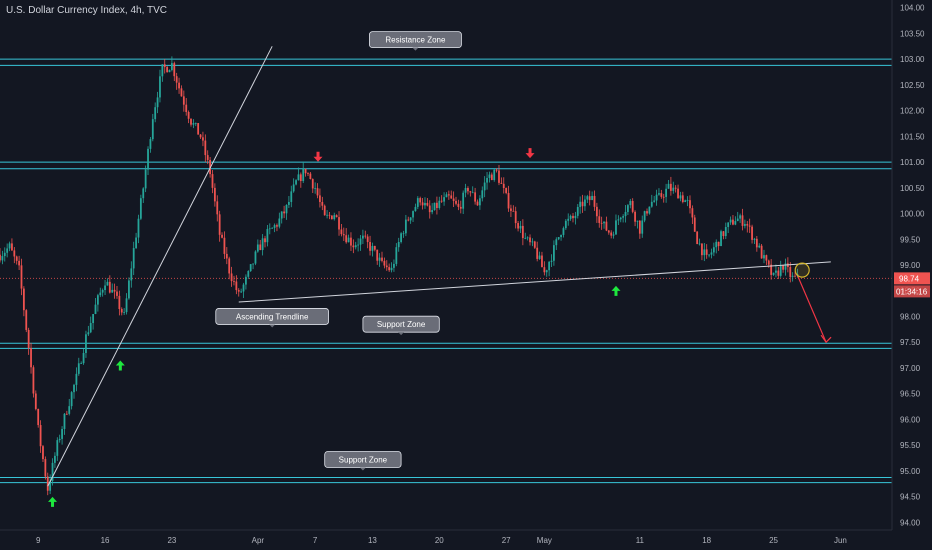 The width and height of the screenshot is (932, 550). I want to click on last-price-value: 98.74, so click(909, 278).